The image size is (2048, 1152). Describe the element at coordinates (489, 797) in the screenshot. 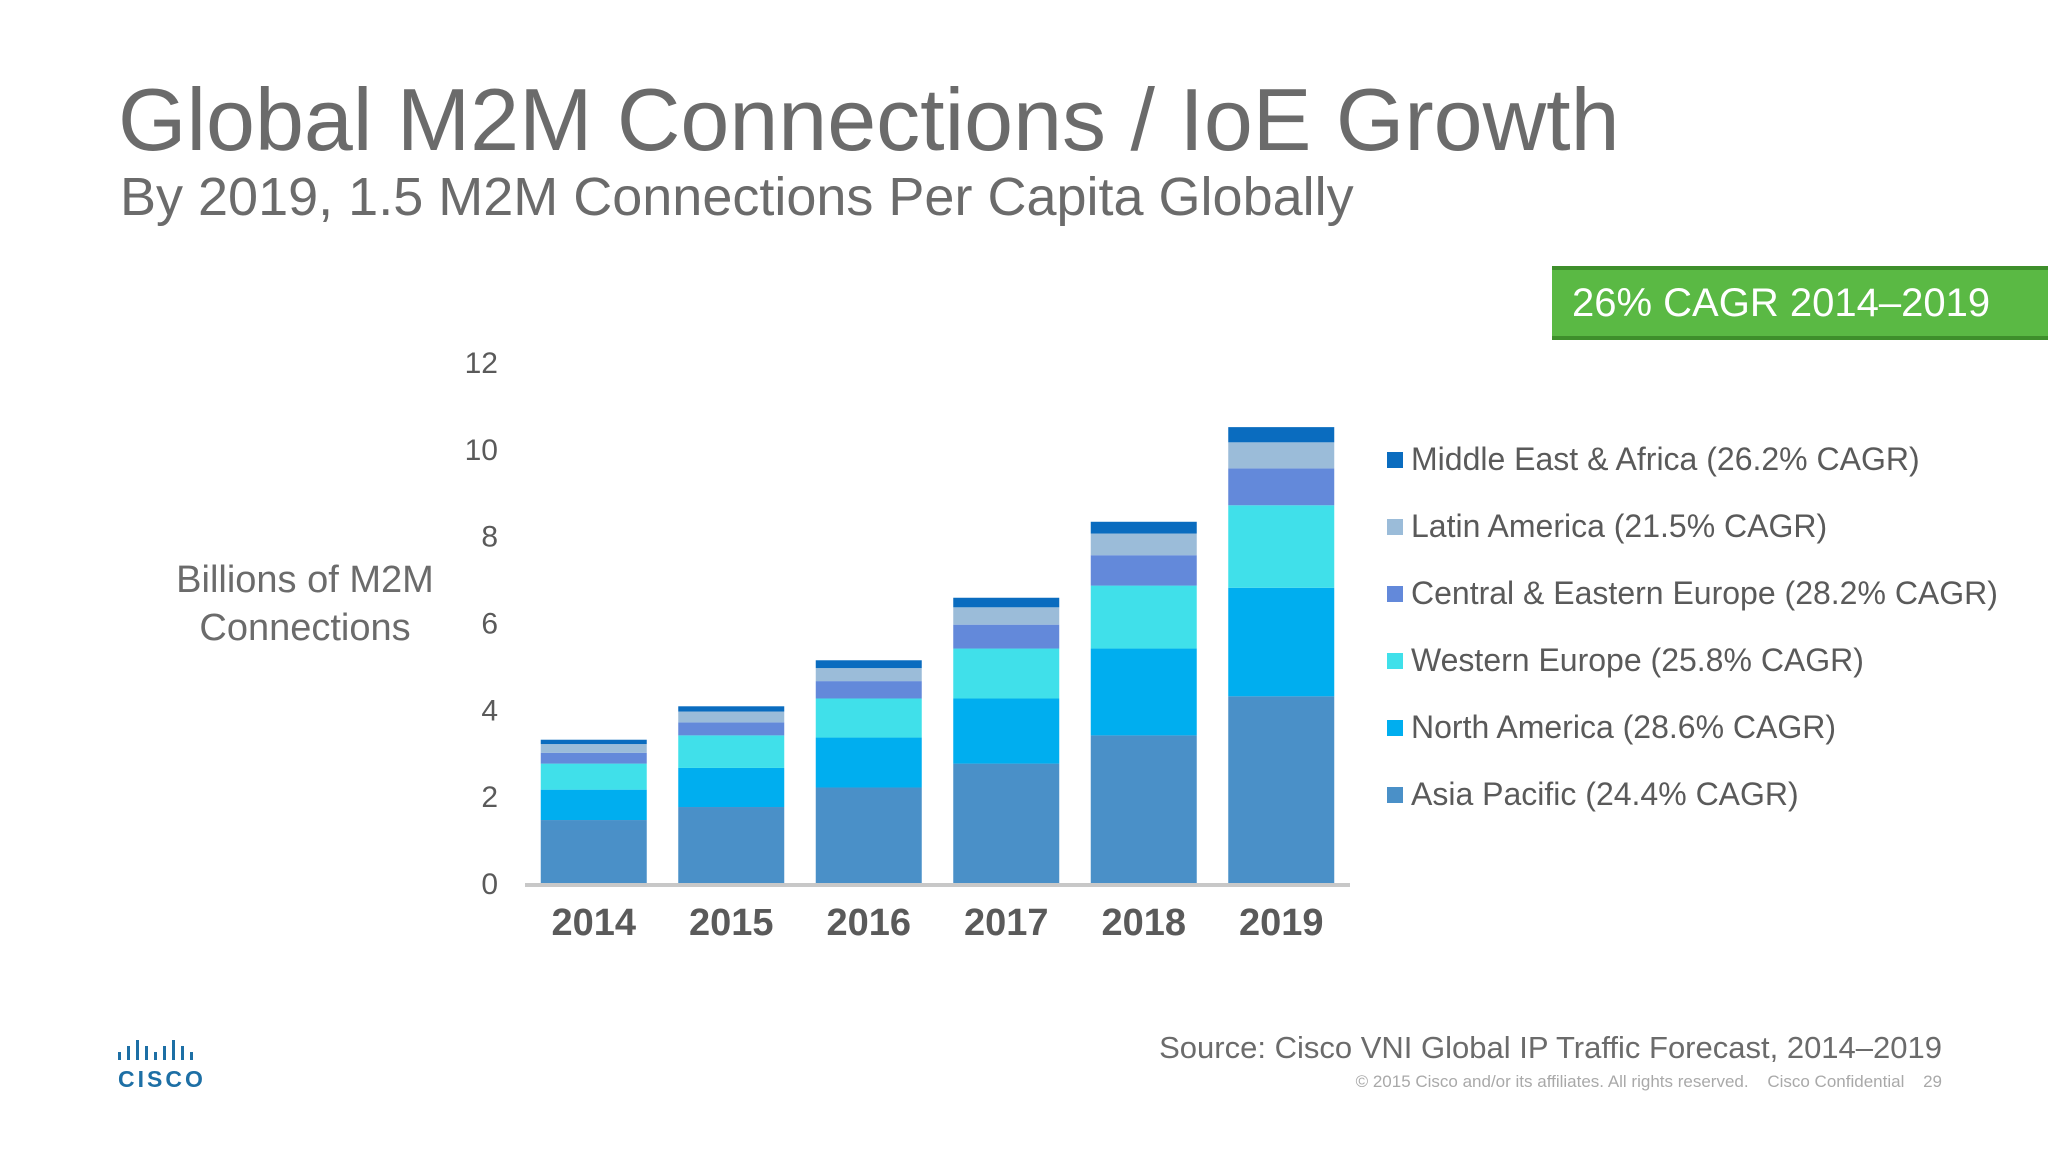

I see `y-tick-label: 2` at that location.